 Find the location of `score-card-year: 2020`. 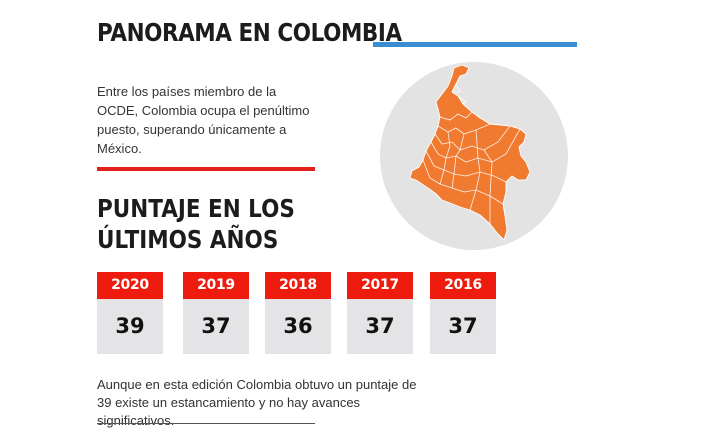

score-card-year: 2020 is located at coordinates (130, 285).